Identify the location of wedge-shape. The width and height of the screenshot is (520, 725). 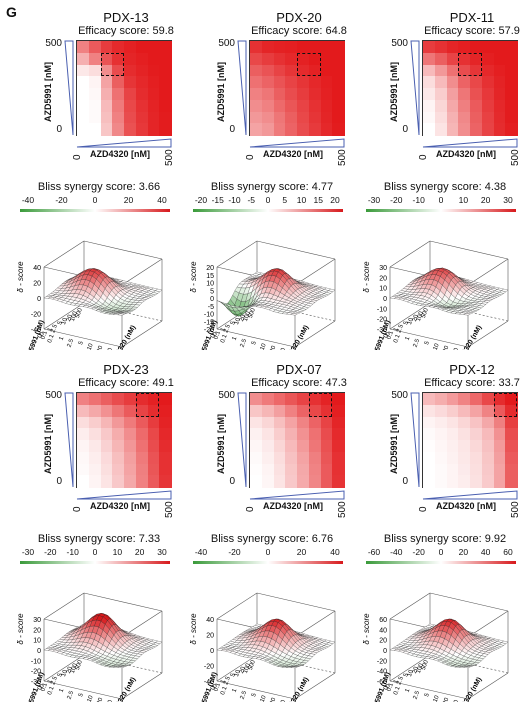
(470, 143).